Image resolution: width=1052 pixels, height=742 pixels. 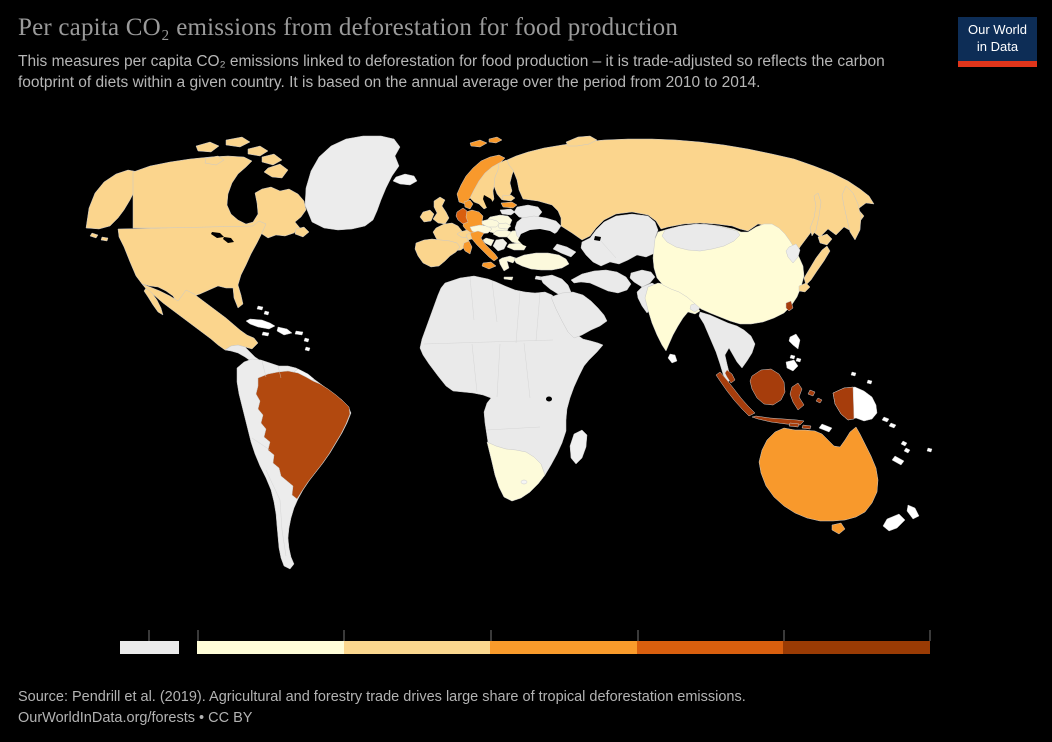 What do you see at coordinates (509, 205) in the screenshot?
I see `country-latvia` at bounding box center [509, 205].